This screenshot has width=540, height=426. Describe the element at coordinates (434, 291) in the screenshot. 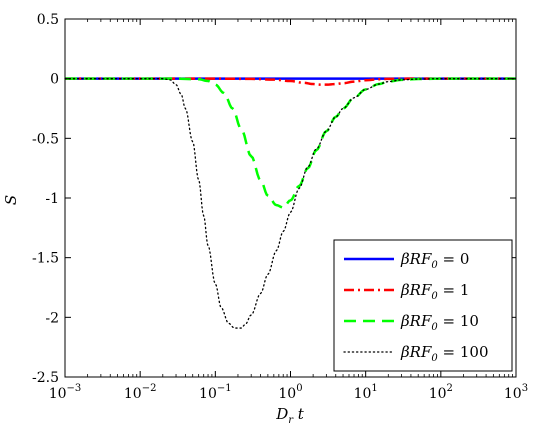

I see `legend-label-1: βRF0 = 1` at that location.